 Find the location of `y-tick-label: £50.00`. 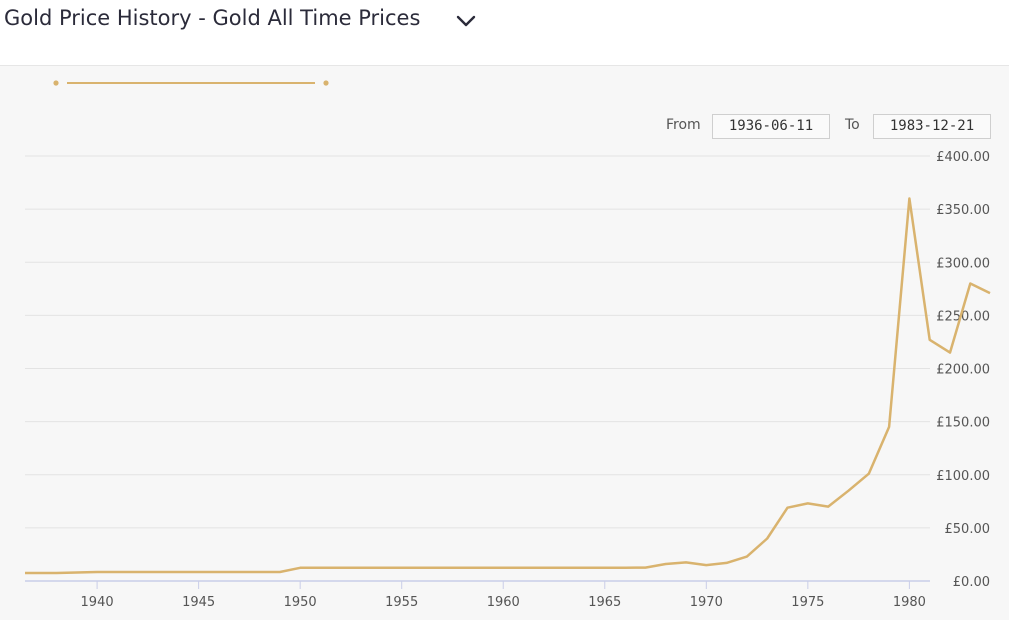

y-tick-label: £50.00 is located at coordinates (968, 529).